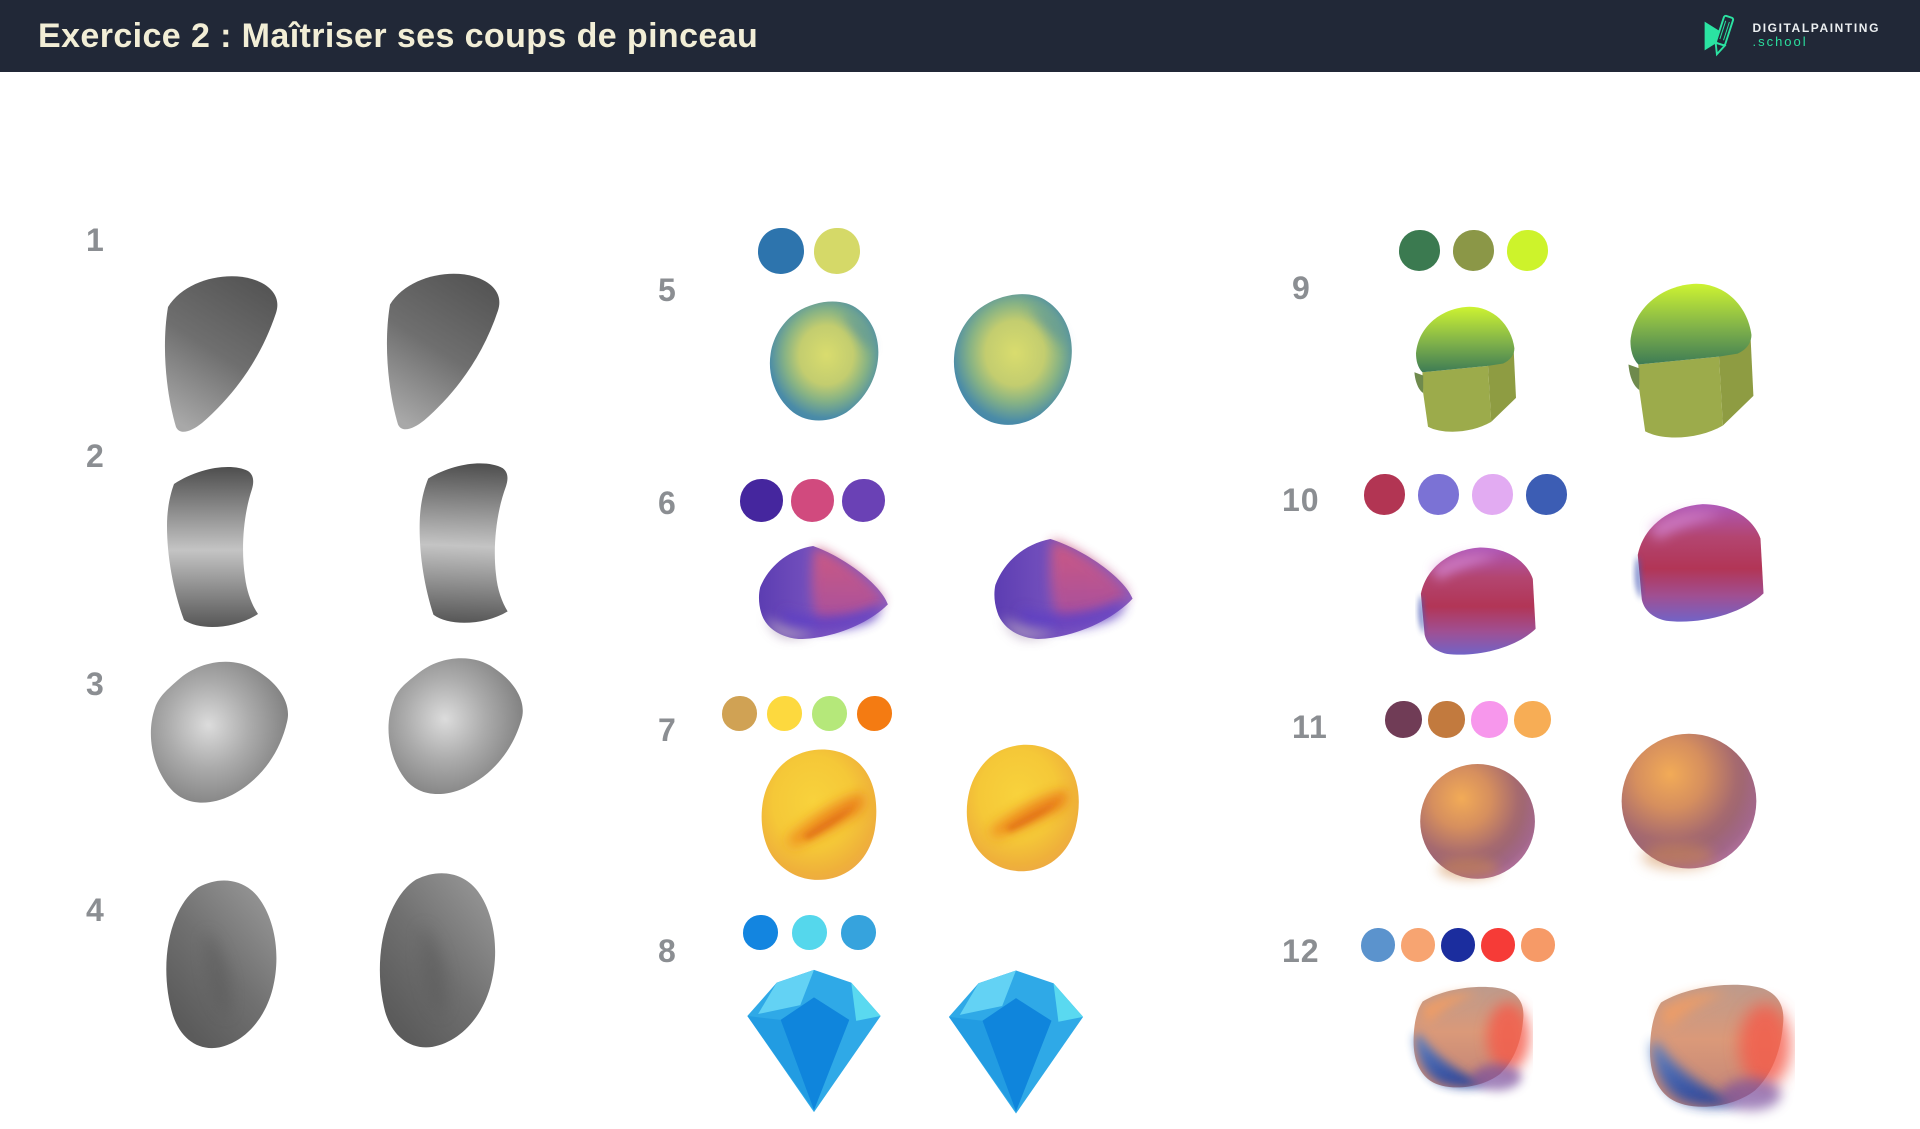  Describe the element at coordinates (667, 730) in the screenshot. I see `exercise-7-number: 7` at that location.